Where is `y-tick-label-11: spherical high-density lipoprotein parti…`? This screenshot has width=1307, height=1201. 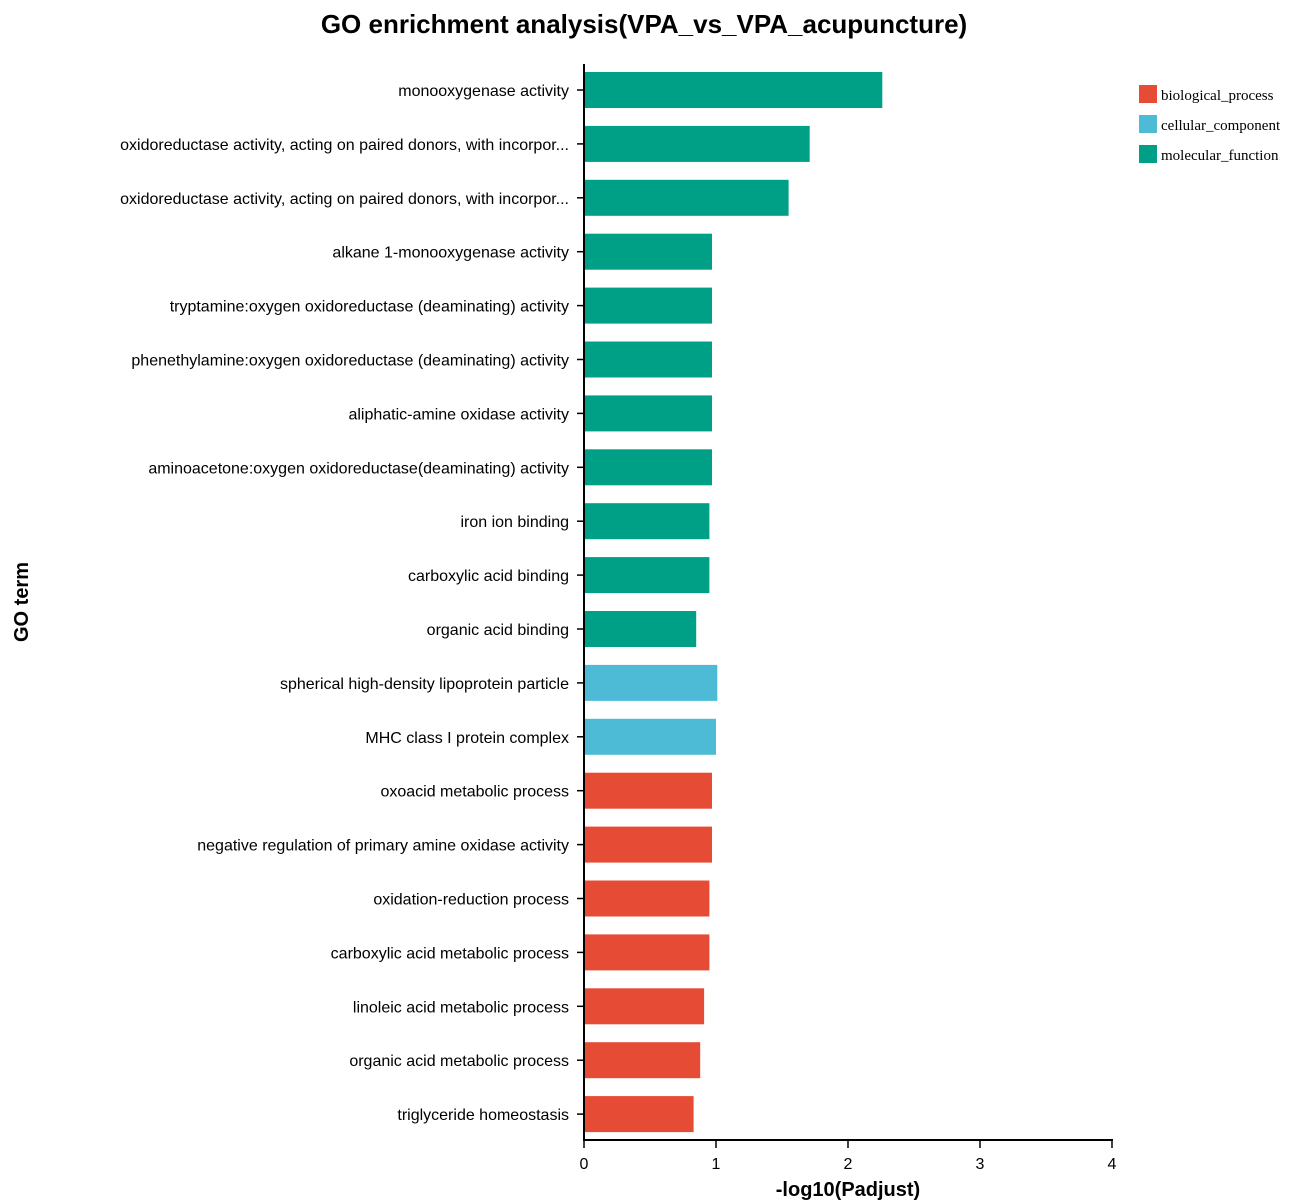 y-tick-label-11: spherical high-density lipoprotein parti… is located at coordinates (424, 684).